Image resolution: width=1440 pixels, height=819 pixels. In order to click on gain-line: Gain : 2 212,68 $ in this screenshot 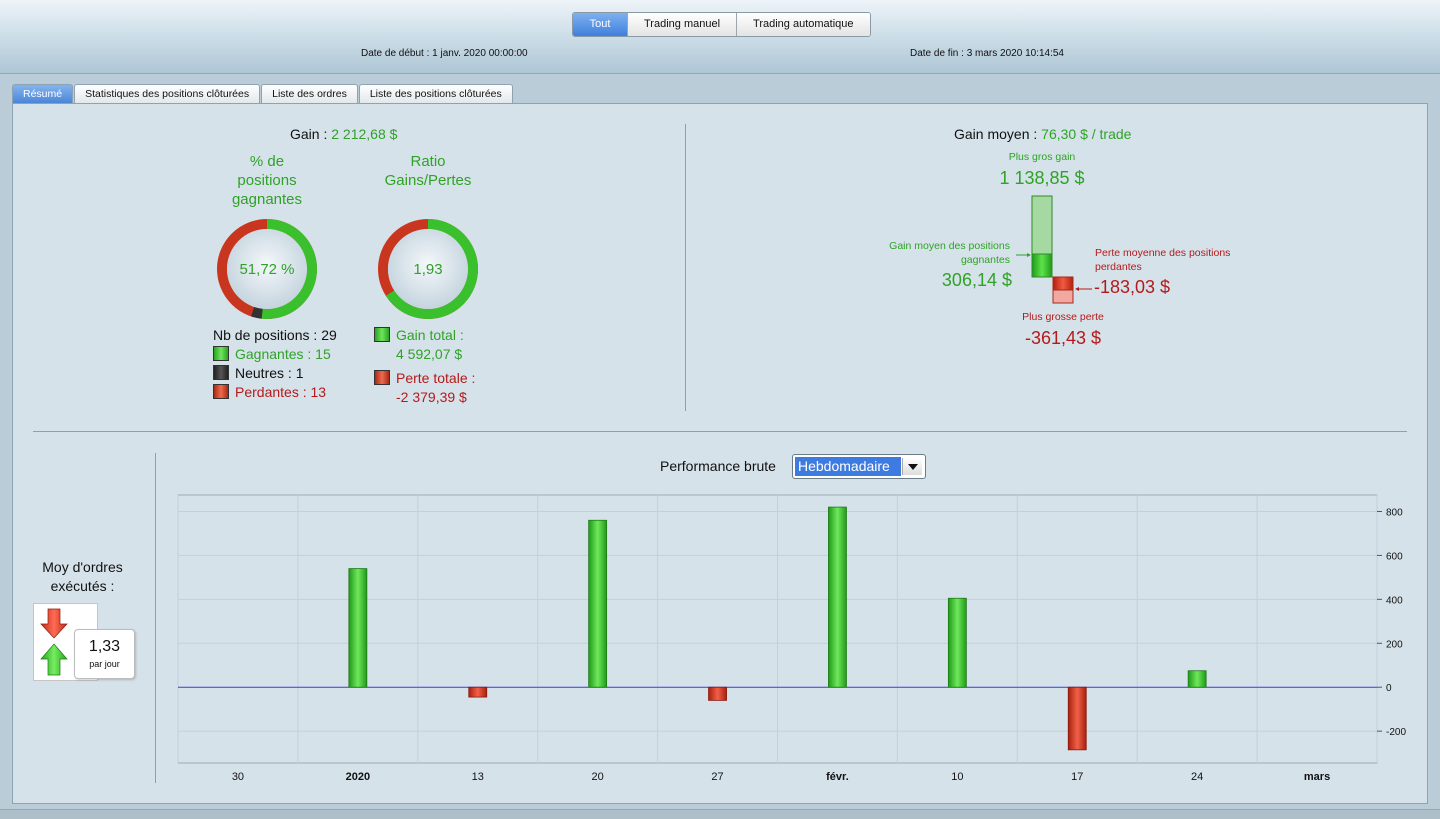, I will do `click(343, 134)`.